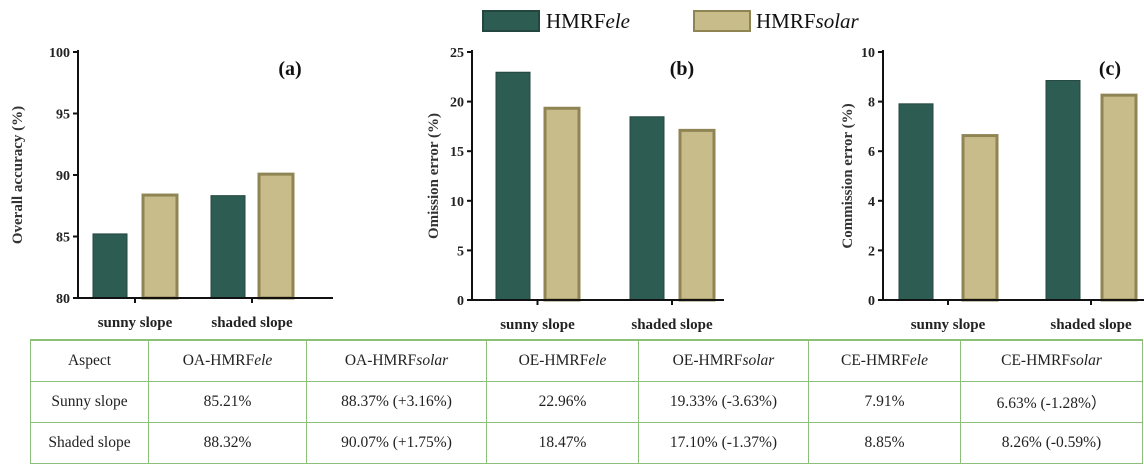 Image resolution: width=1144 pixels, height=467 pixels. I want to click on table-cell: 88.37% (+3.16%), so click(396, 402).